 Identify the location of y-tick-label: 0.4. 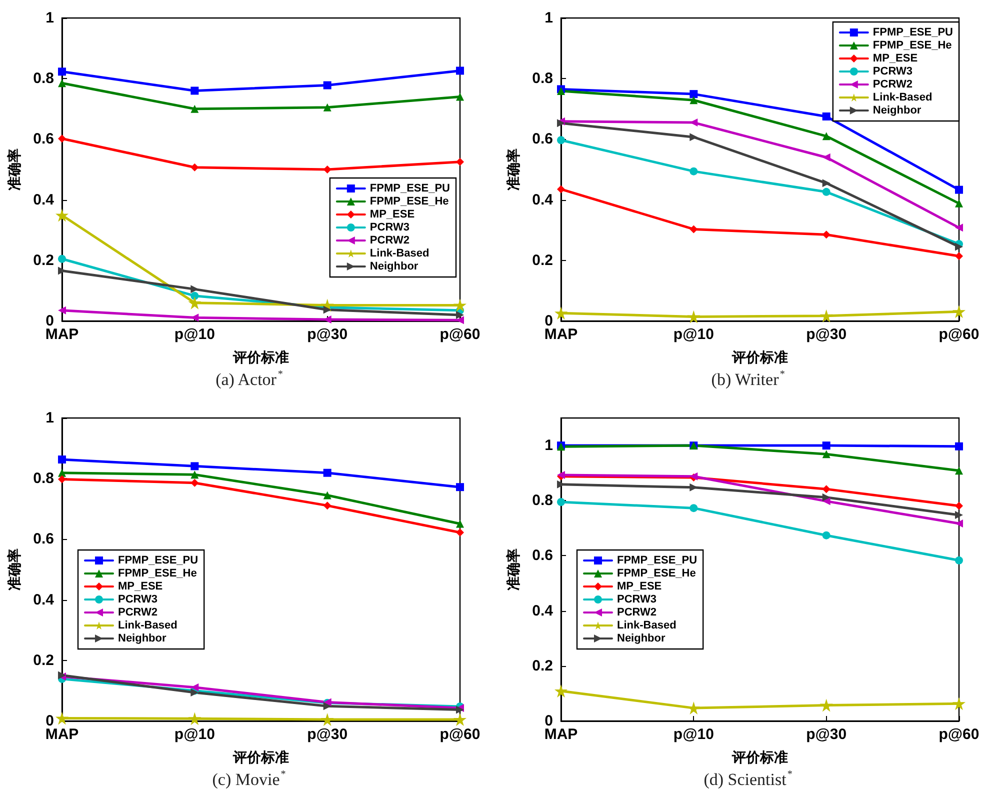
(543, 199).